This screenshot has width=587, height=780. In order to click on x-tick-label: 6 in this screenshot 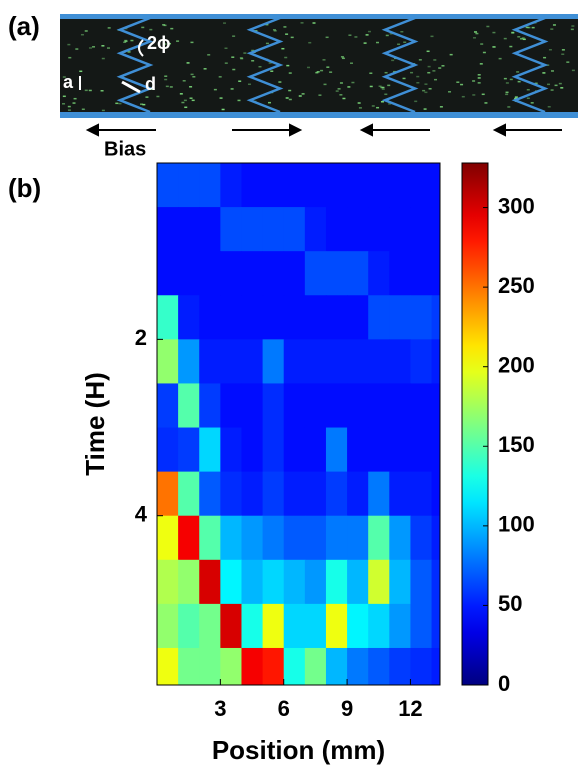, I will do `click(284, 708)`.